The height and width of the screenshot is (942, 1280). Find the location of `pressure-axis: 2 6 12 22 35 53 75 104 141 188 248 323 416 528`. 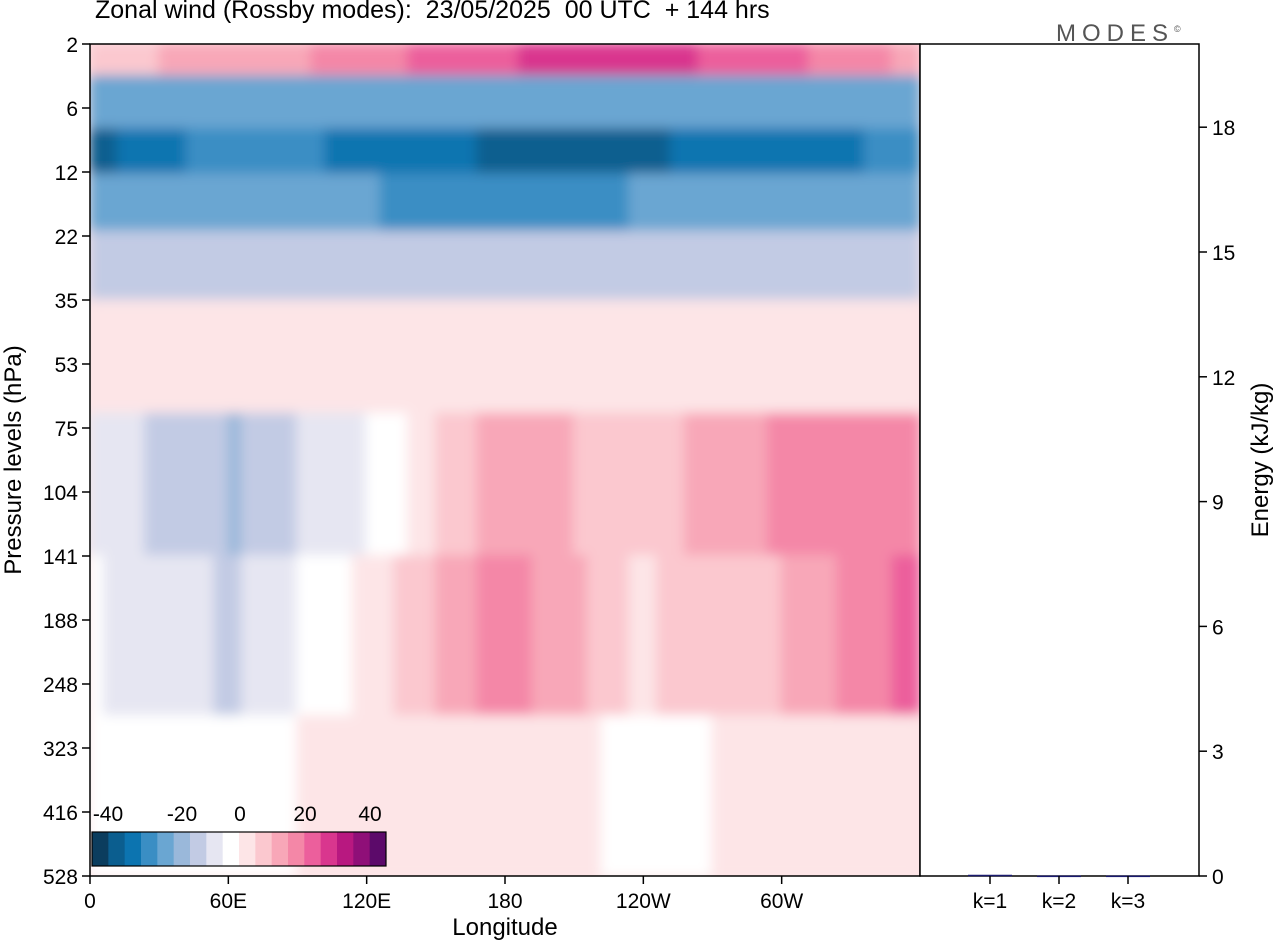

pressure-axis: 2 6 12 22 35 53 75 104 141 188 248 323 416 528 is located at coordinates (66, 461).